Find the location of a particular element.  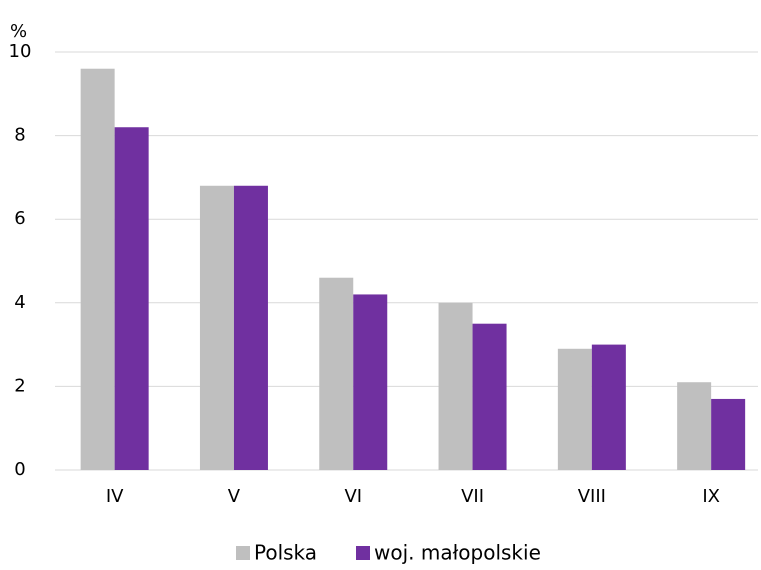

y-tick-label: 4 is located at coordinates (19, 302).